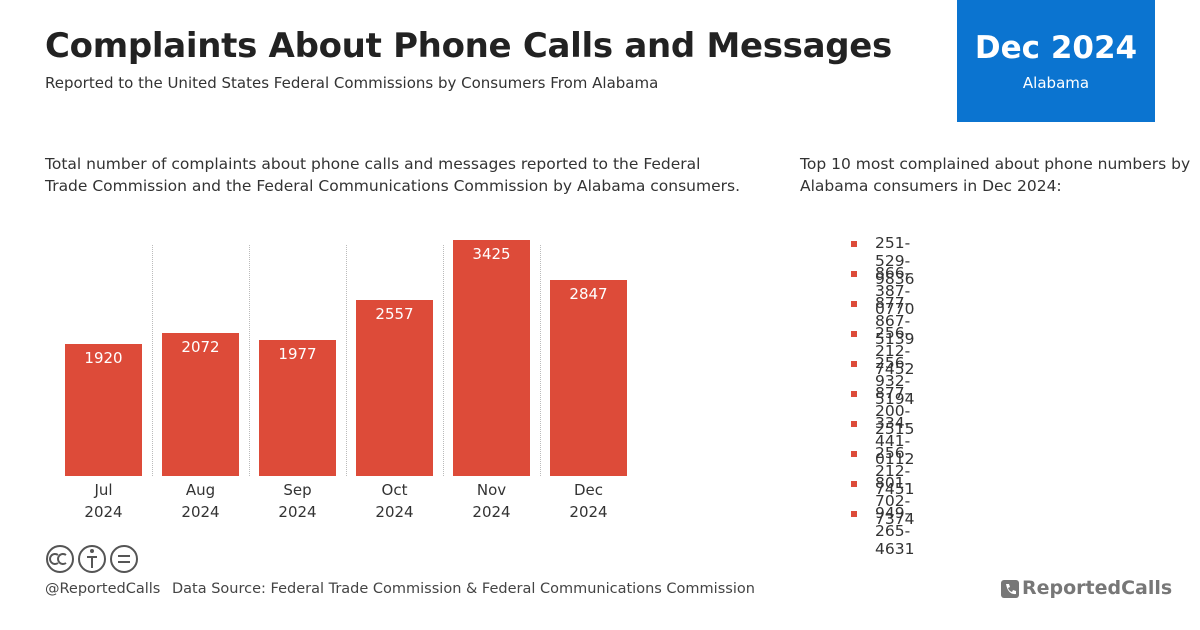 This screenshot has width=1200, height=630. What do you see at coordinates (1056, 83) in the screenshot?
I see `badge-region: Alabama` at bounding box center [1056, 83].